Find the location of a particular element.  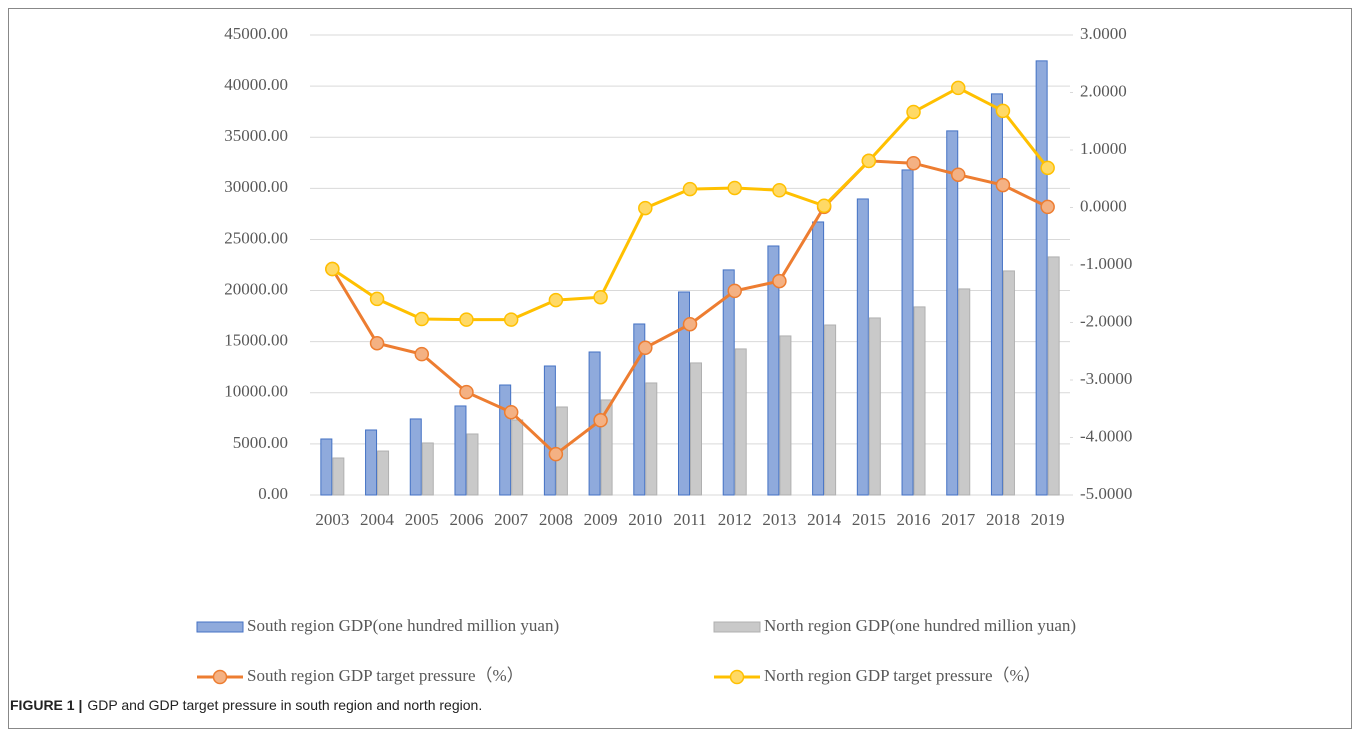

y-tick-label: 40000.00 is located at coordinates (256, 84).